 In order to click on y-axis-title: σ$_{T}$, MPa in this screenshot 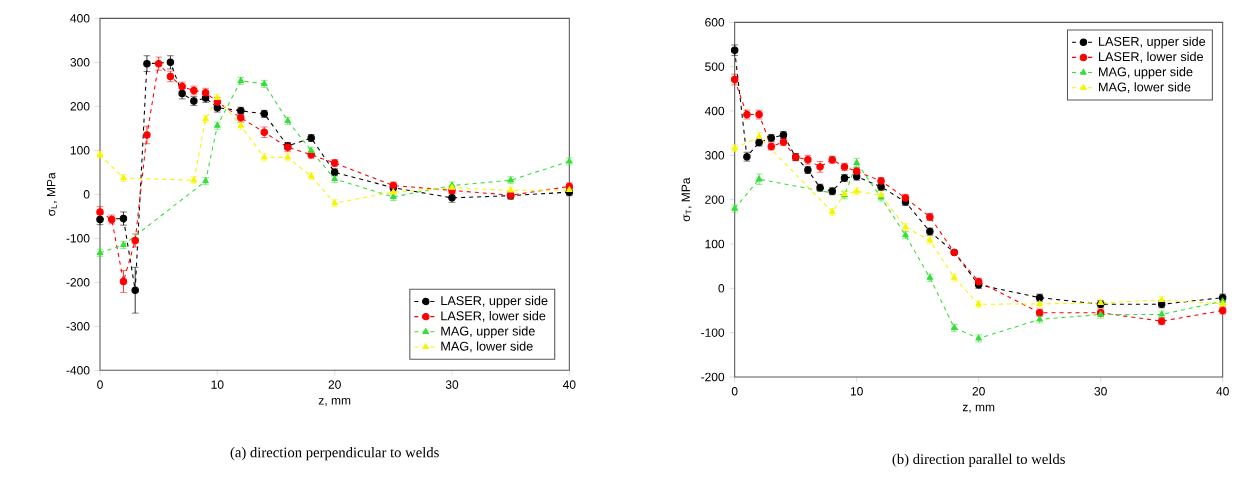, I will do `click(686, 199)`.